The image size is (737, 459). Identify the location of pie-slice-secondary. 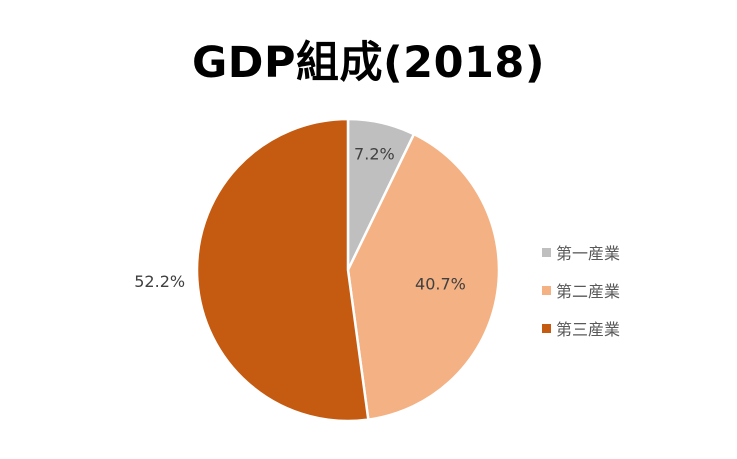
(423, 276).